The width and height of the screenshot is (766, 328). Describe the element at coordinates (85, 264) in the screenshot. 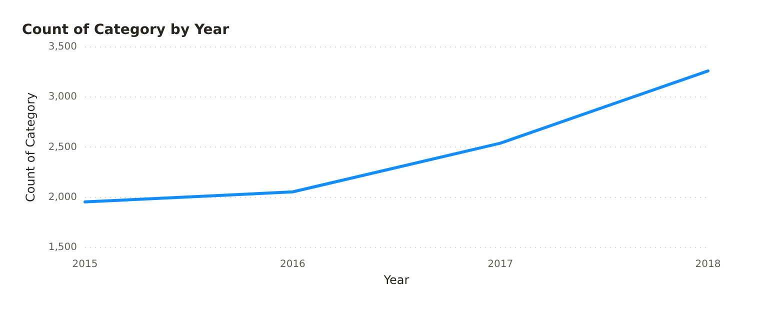

I see `x-tick-label: 2015` at that location.